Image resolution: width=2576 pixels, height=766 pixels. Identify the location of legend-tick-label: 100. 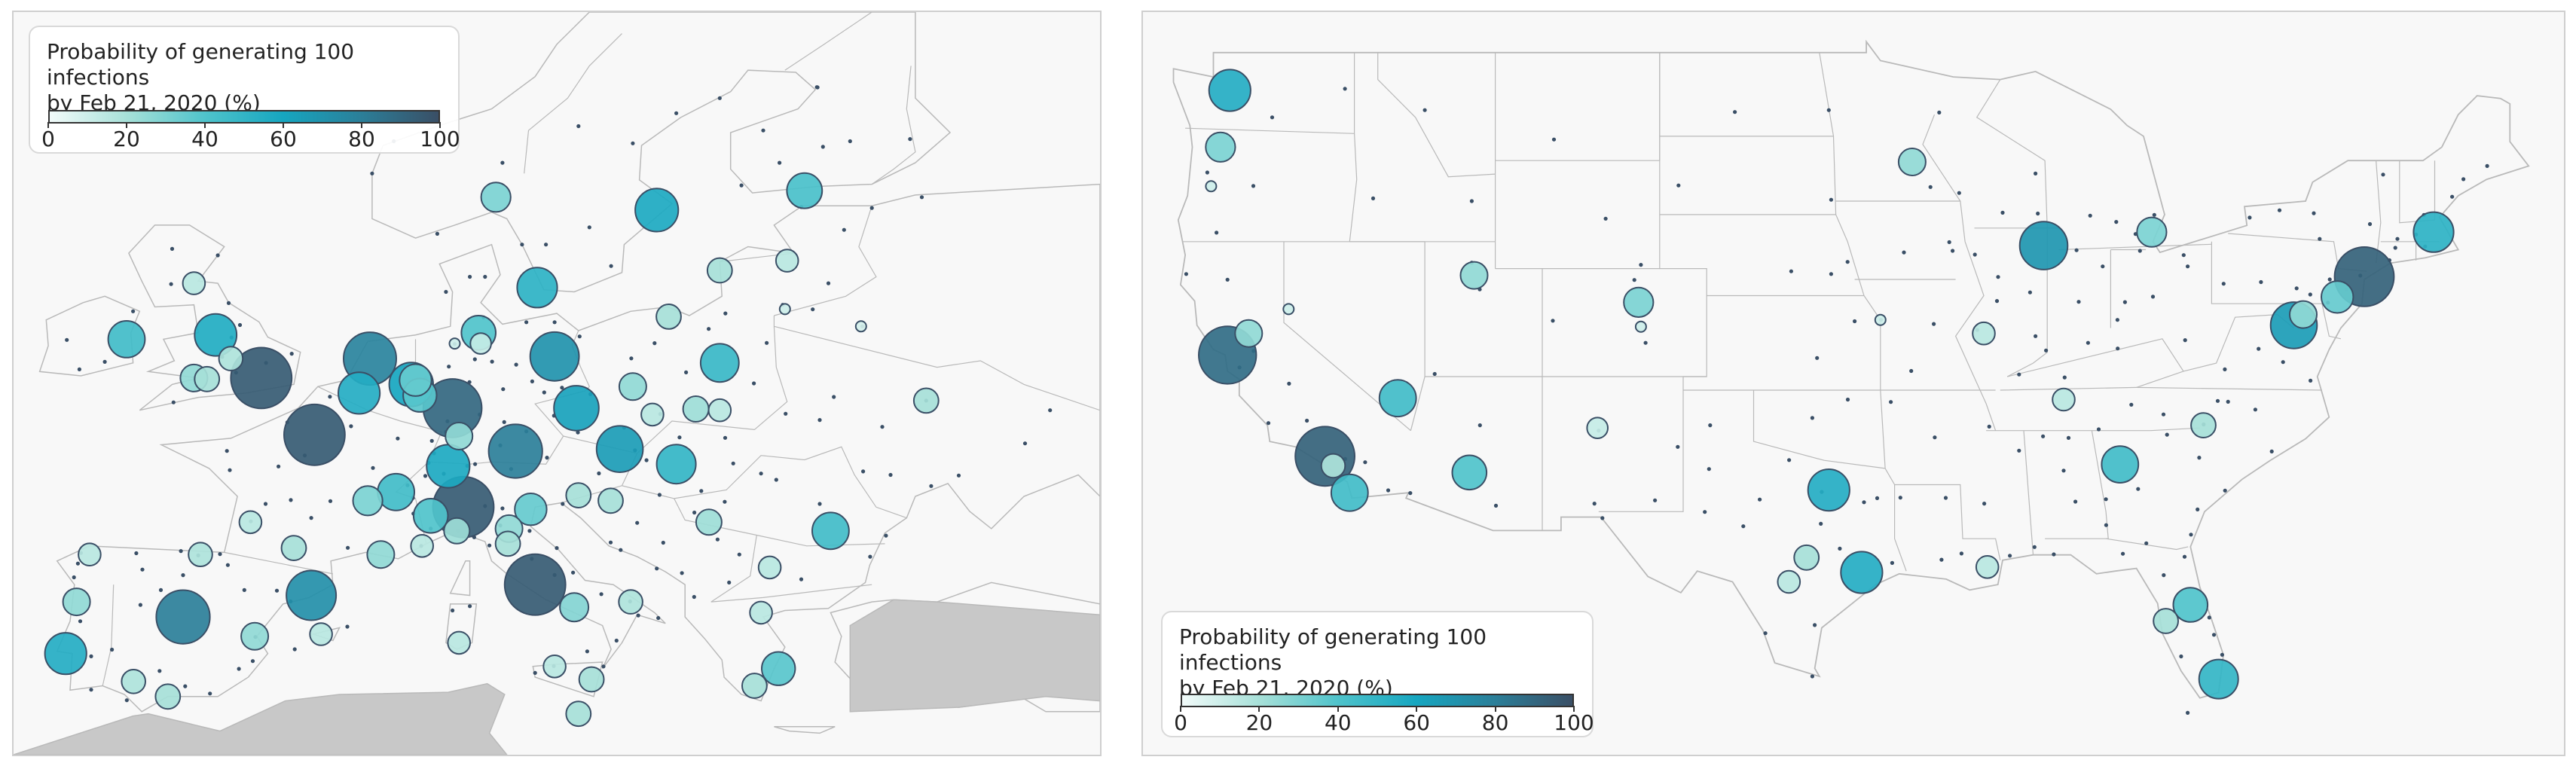
(1574, 723).